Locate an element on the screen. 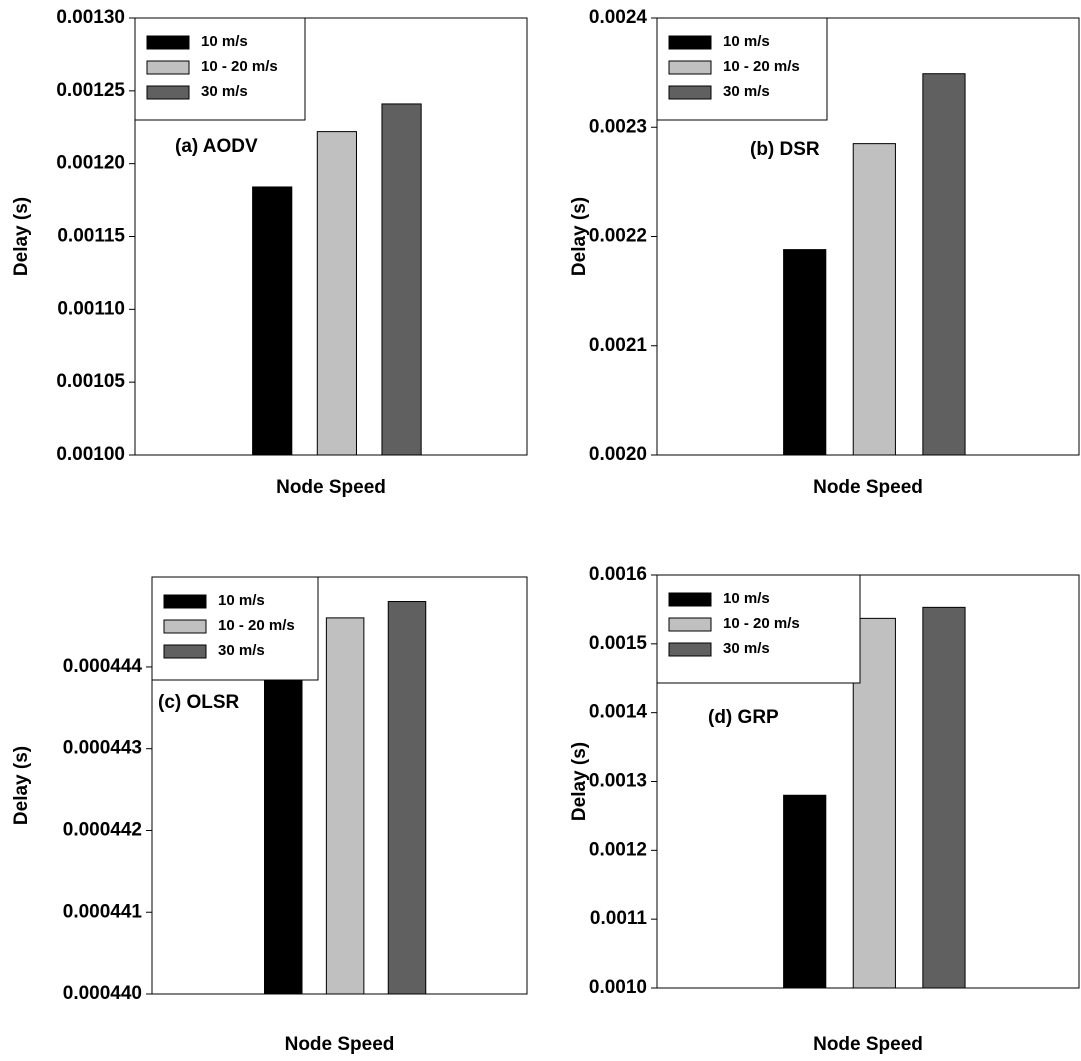  y-tick-label: 0.000443 is located at coordinates (102, 748).